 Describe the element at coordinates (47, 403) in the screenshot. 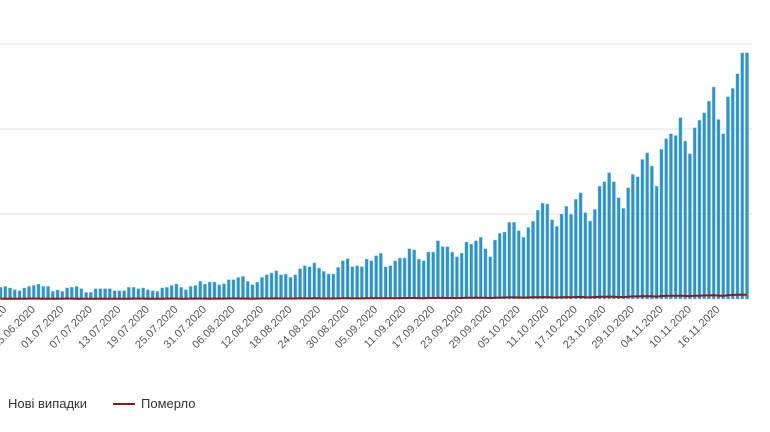

I see `legend-item-cases: Нові випадки` at that location.